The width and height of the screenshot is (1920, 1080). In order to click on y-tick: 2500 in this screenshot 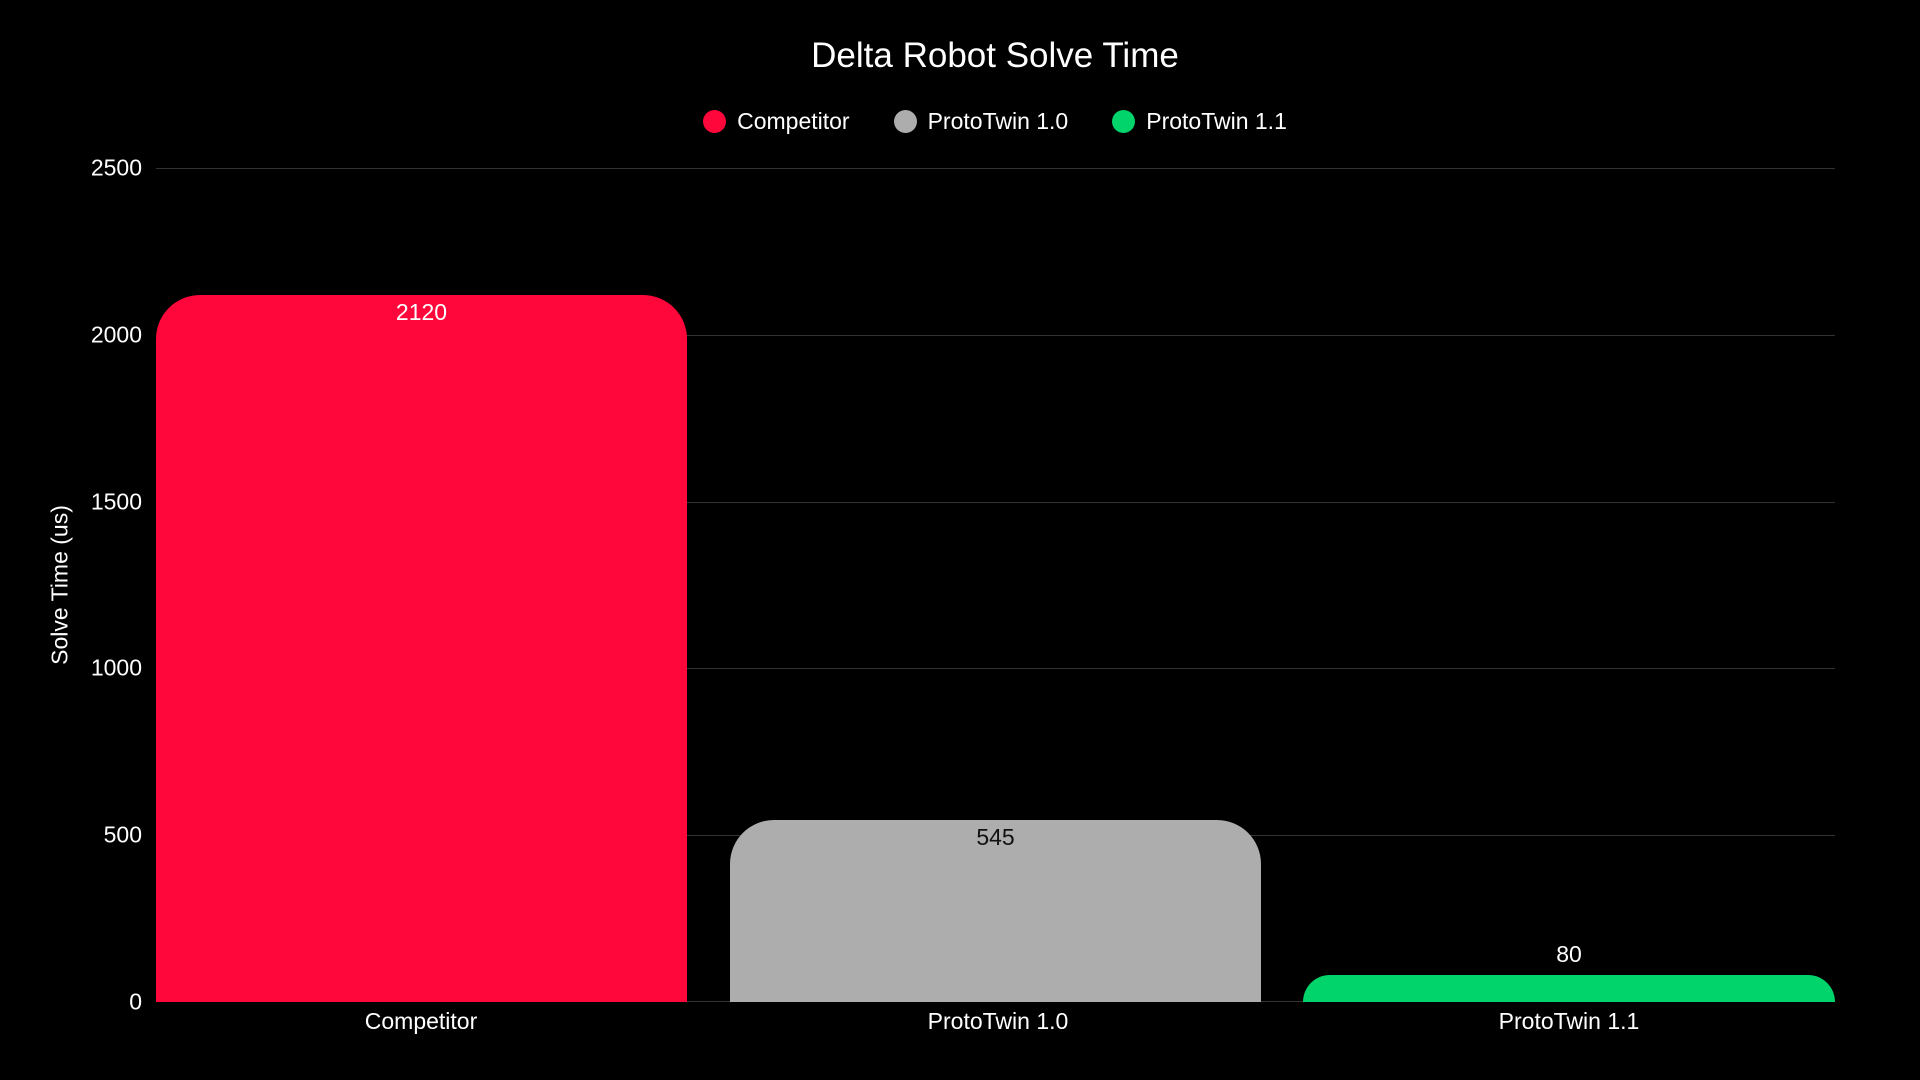, I will do `click(116, 167)`.